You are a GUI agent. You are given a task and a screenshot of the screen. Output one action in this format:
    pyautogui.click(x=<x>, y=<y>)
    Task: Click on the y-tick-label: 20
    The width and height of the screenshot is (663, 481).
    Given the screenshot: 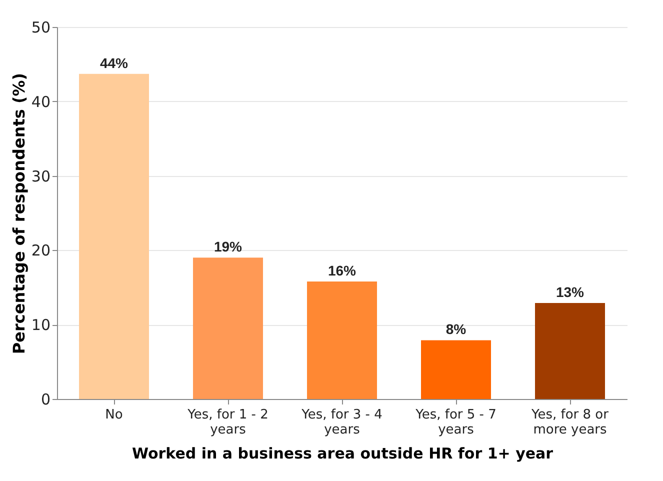 What is the action you would take?
    pyautogui.click(x=40, y=251)
    